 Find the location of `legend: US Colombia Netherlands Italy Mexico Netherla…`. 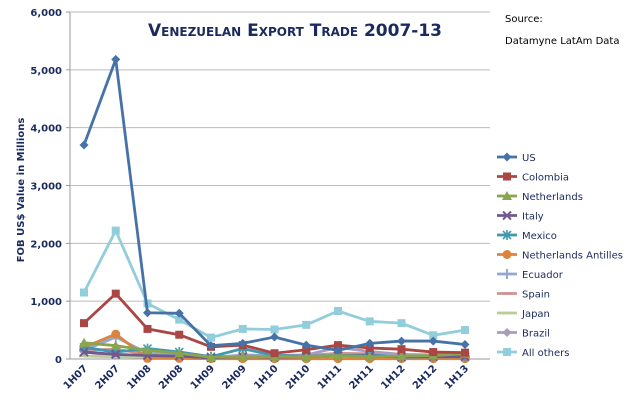

legend: US Colombia Netherlands Italy Mexico Netherla… is located at coordinates (560, 255).